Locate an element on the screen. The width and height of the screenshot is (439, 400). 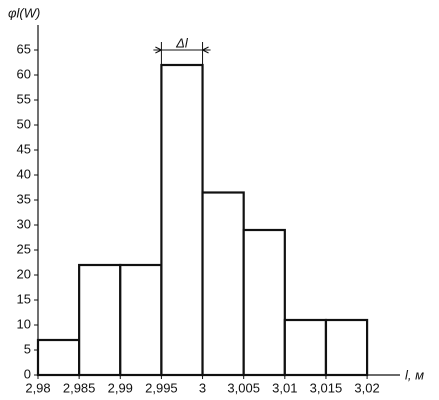
x-tick-label: 2,99 is located at coordinates (120, 387).